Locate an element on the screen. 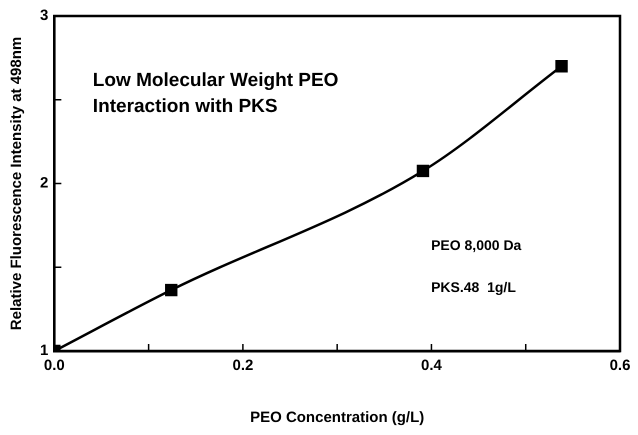 The width and height of the screenshot is (638, 435). x-tick-label: 0.0 is located at coordinates (54, 365).